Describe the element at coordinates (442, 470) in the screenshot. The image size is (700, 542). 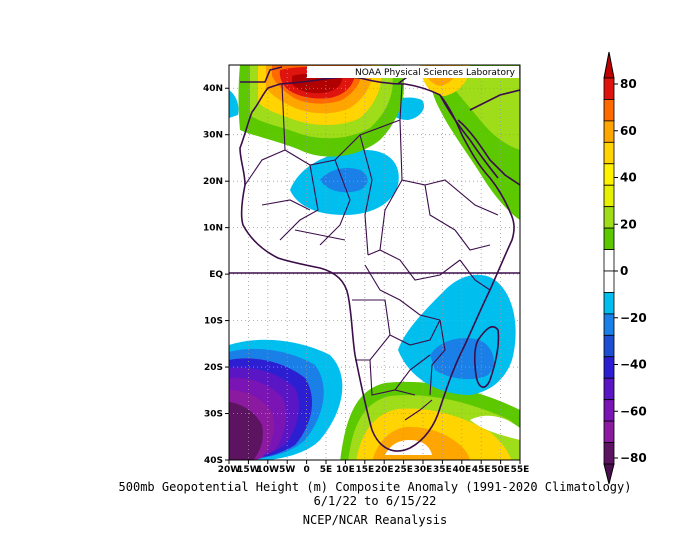
I see `lon-tick-label: 35E` at that location.